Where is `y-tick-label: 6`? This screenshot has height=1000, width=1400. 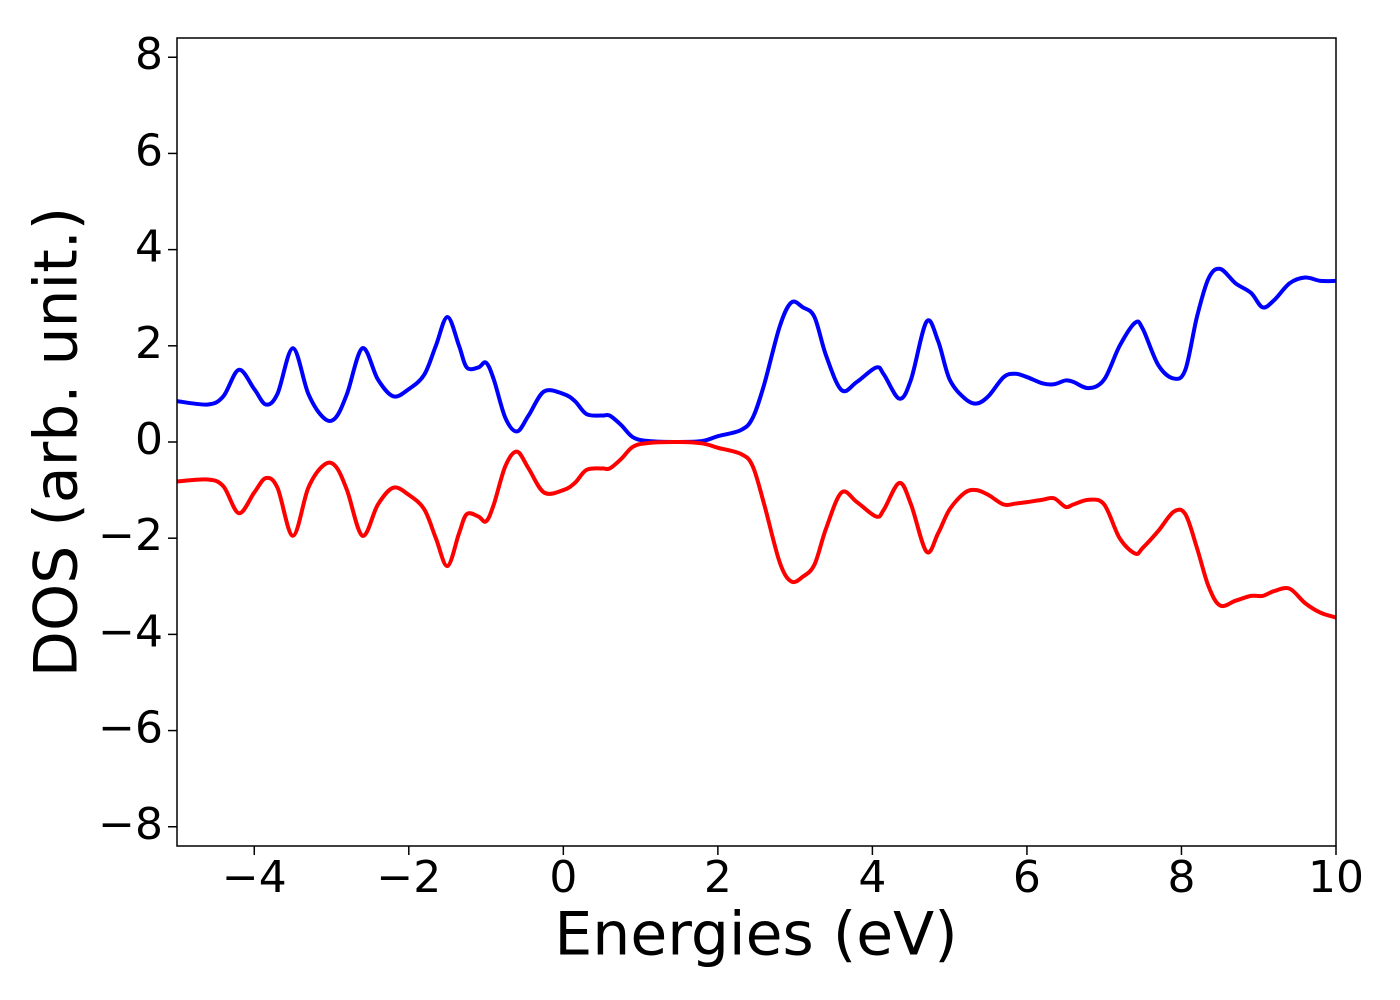 y-tick-label: 6 is located at coordinates (149, 150).